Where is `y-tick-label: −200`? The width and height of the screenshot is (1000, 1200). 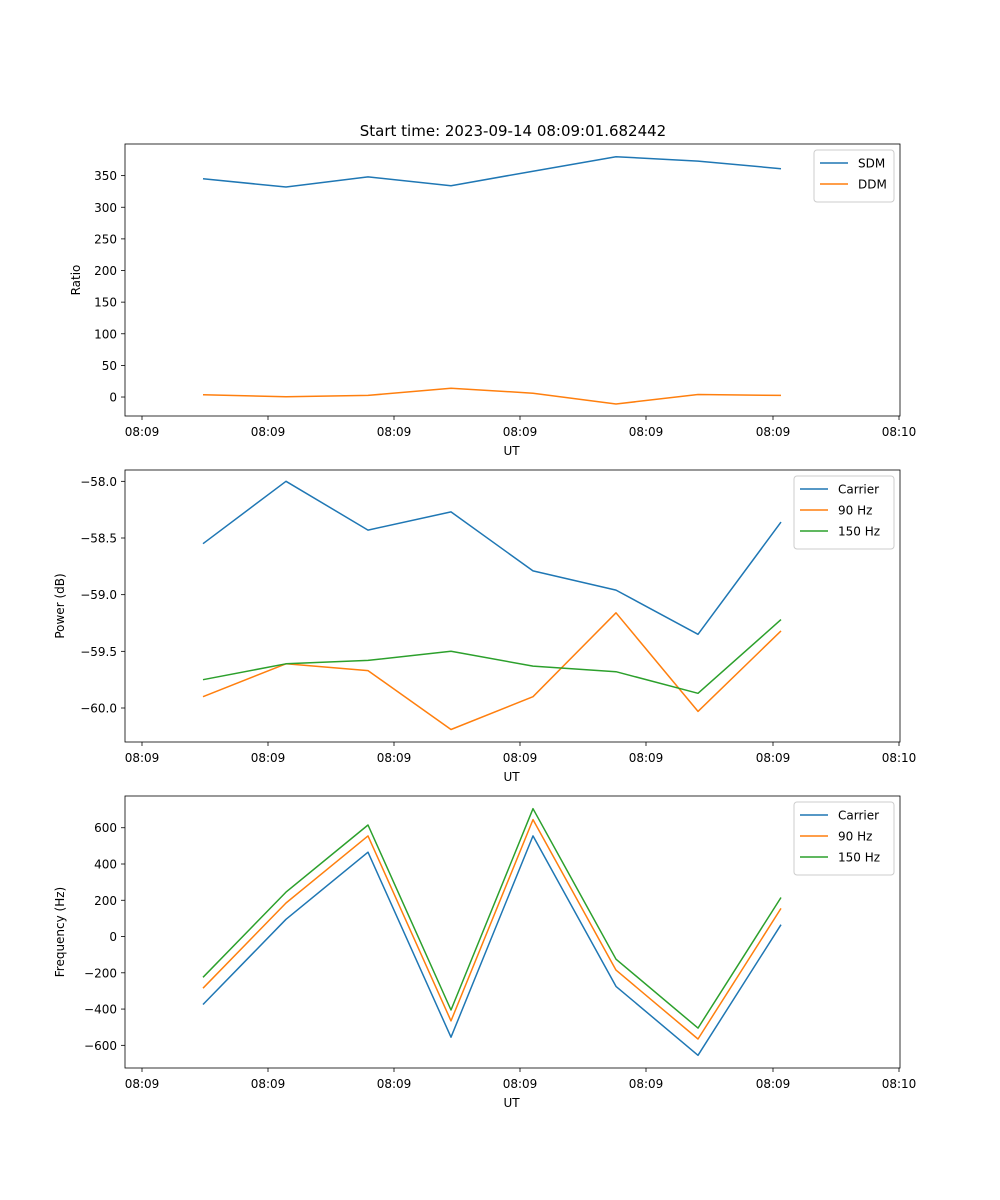 y-tick-label: −200 is located at coordinates (100, 973).